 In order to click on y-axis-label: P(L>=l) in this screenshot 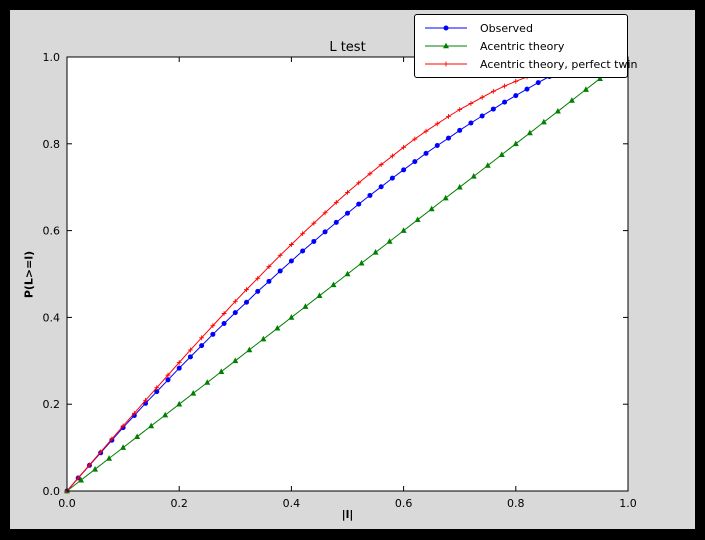, I will do `click(29, 274)`.